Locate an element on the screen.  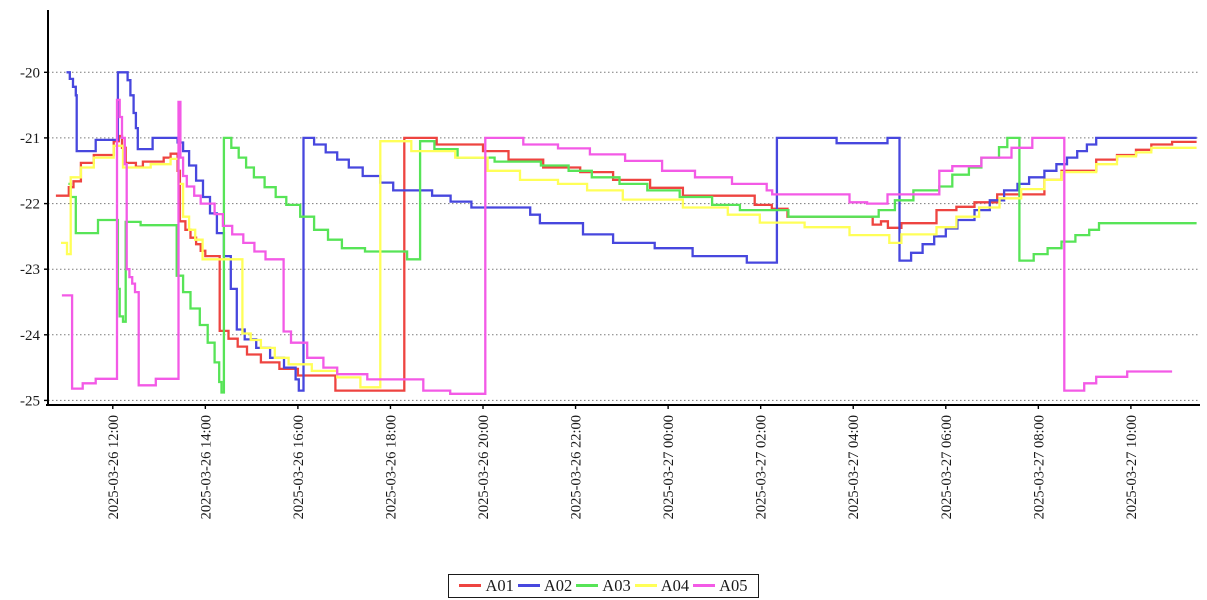
x-tick-label: 2025-03-26 14:00 is located at coordinates (206, 467).